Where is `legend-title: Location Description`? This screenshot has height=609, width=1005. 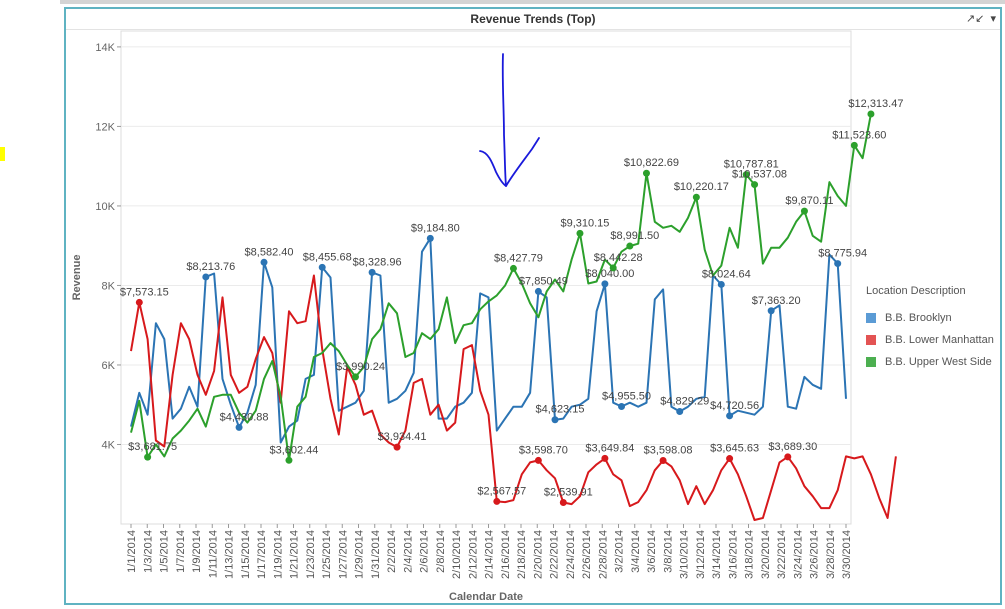
legend-title: Location Description is located at coordinates (916, 291).